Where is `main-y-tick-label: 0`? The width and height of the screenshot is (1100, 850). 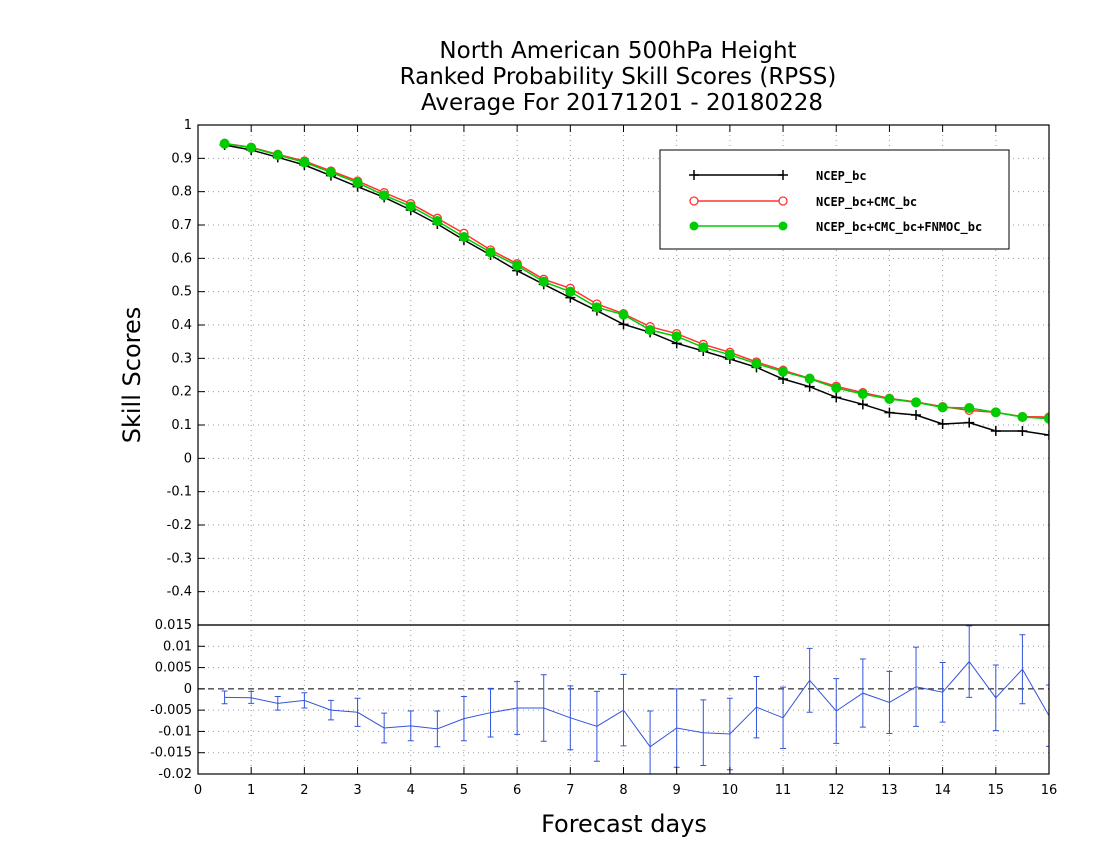 main-y-tick-label: 0 is located at coordinates (188, 458).